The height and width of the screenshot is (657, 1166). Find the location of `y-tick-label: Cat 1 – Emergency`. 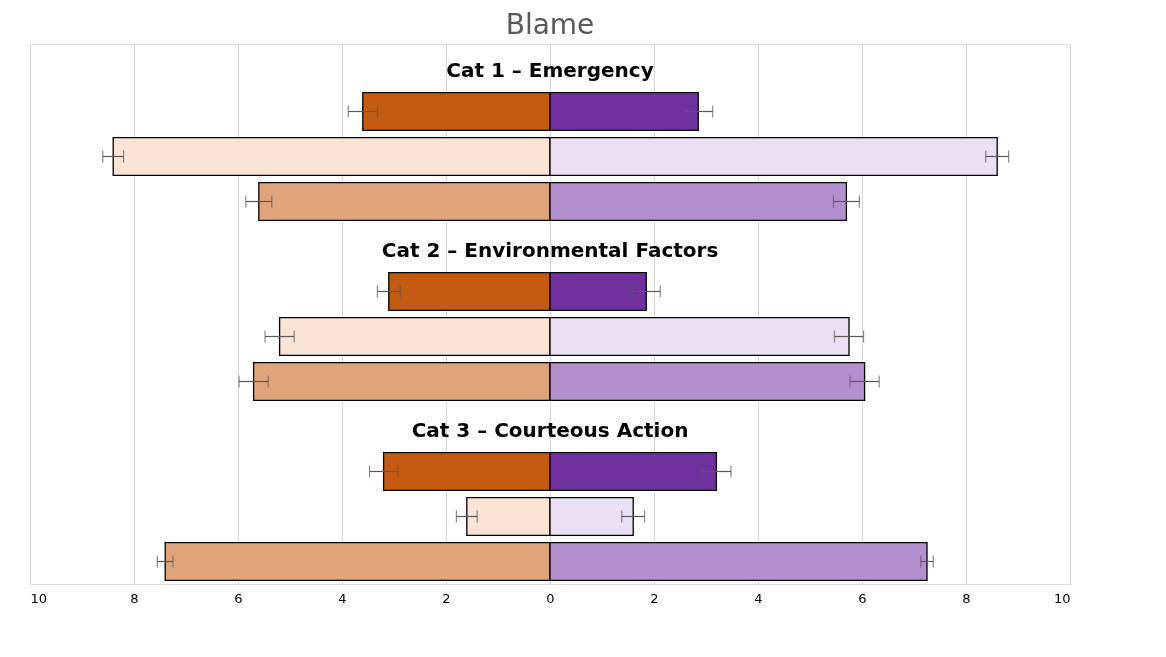

y-tick-label: Cat 1 – Emergency is located at coordinates (550, 70).